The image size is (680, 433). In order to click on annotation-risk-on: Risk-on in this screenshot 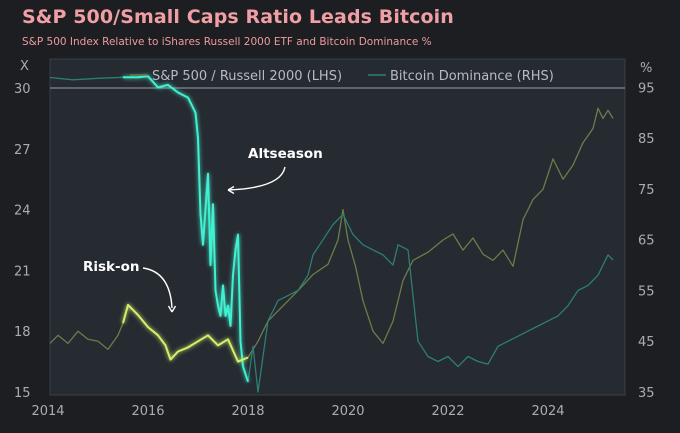, I will do `click(111, 267)`.